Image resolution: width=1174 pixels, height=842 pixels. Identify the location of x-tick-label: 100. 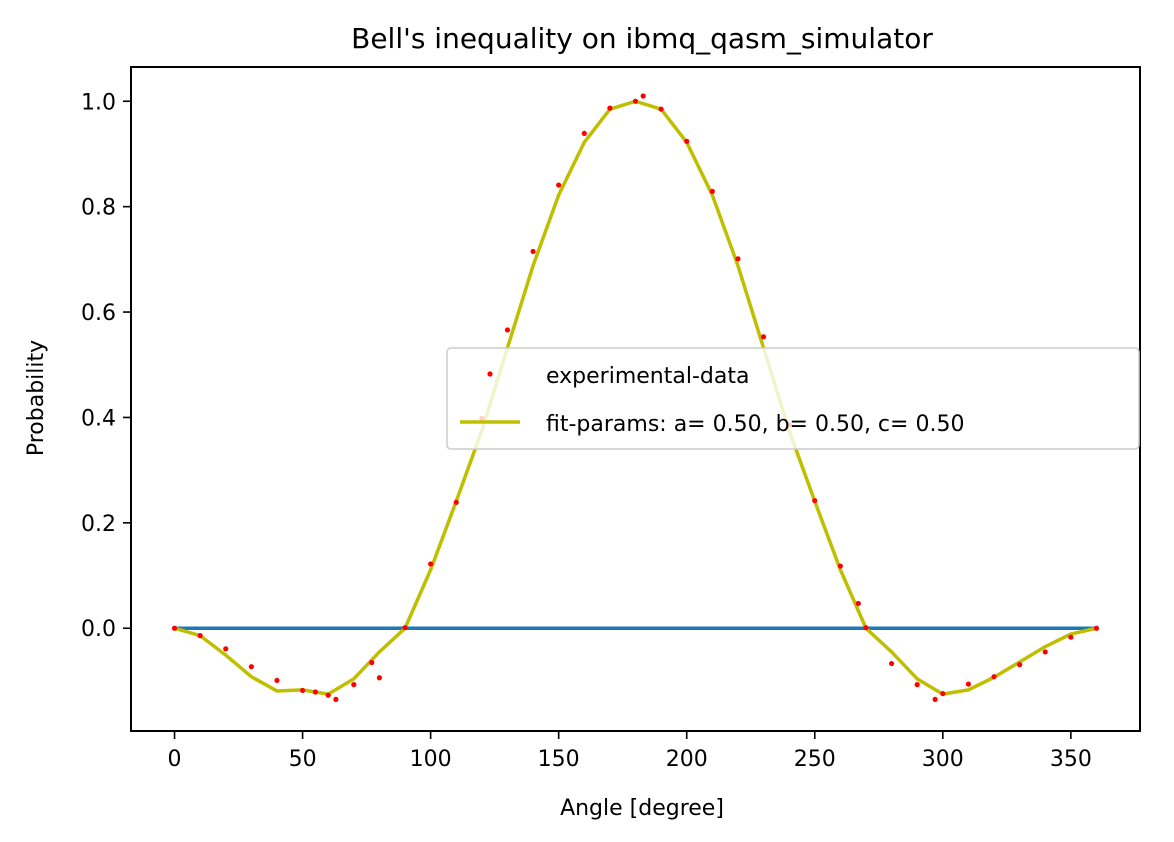
(431, 759).